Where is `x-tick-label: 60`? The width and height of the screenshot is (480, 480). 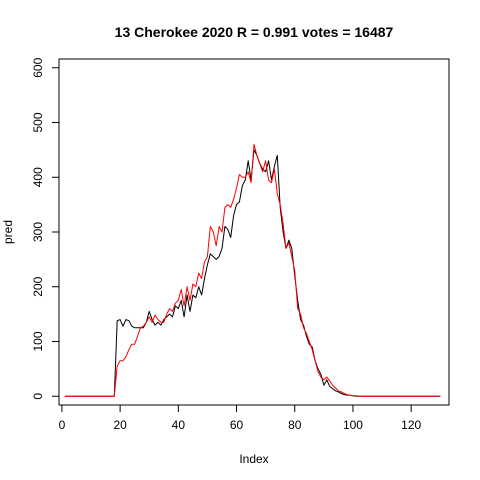 x-tick-label: 60 is located at coordinates (237, 425).